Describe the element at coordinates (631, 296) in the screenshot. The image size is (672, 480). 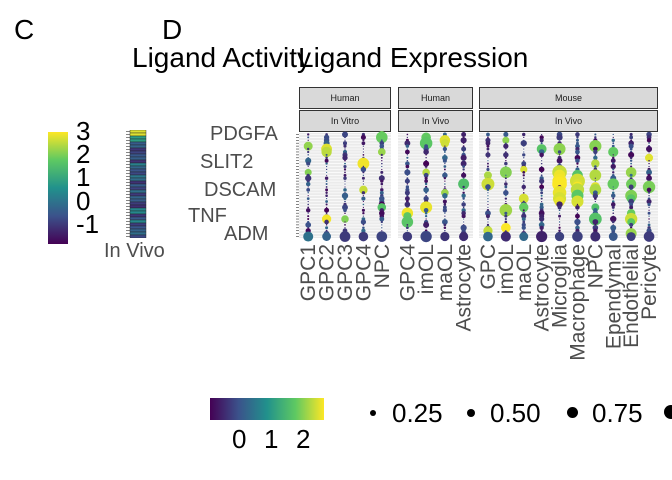
I see `x-category-label: Endothelial` at that location.